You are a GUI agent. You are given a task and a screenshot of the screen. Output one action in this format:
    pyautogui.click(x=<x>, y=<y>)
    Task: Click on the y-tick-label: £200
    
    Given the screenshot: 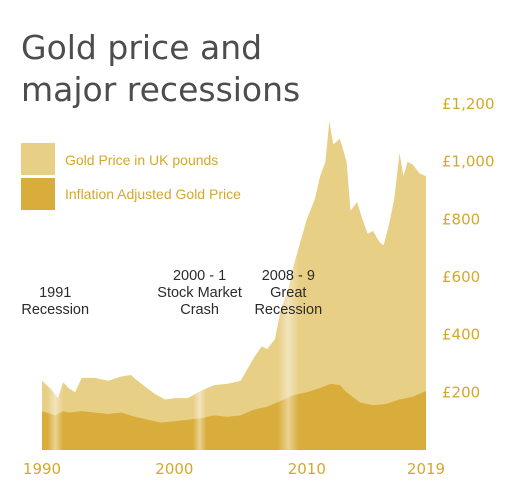 What is the action you would take?
    pyautogui.click(x=461, y=392)
    